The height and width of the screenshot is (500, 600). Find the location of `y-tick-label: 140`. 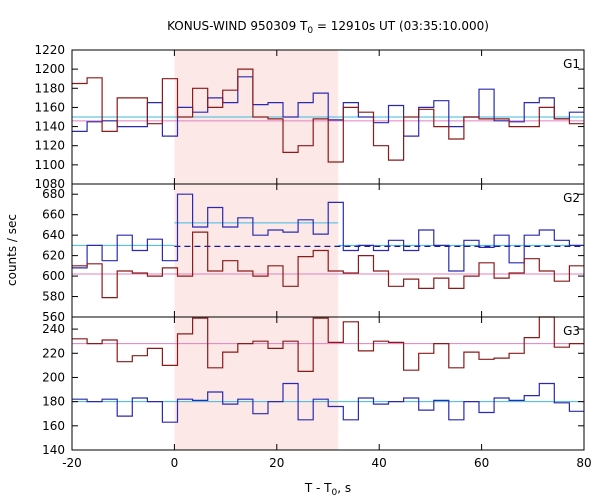

y-tick-label: 140 is located at coordinates (53, 450).